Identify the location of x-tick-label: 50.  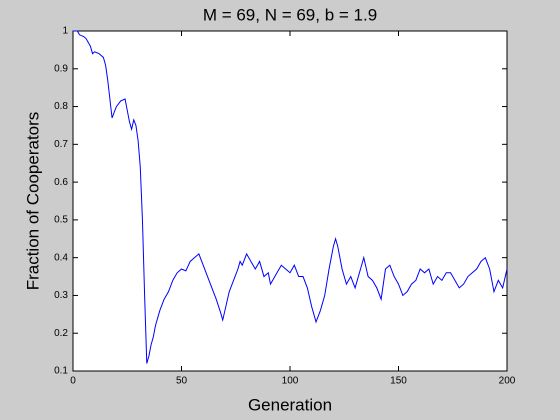
(182, 381).